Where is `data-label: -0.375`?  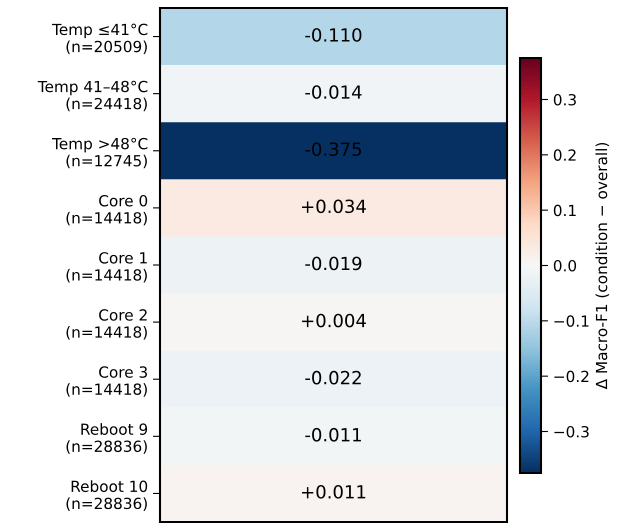
data-label: -0.375 is located at coordinates (333, 149).